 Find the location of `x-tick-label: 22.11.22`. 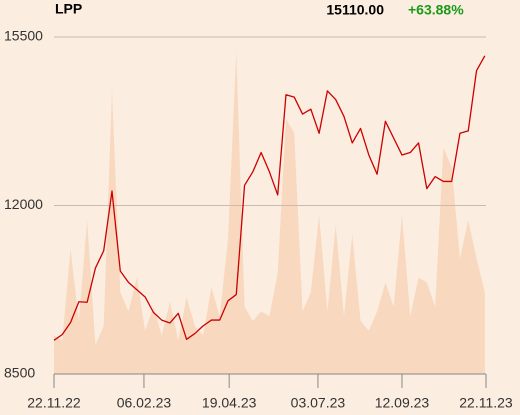

x-tick-label: 22.11.22 is located at coordinates (54, 403).